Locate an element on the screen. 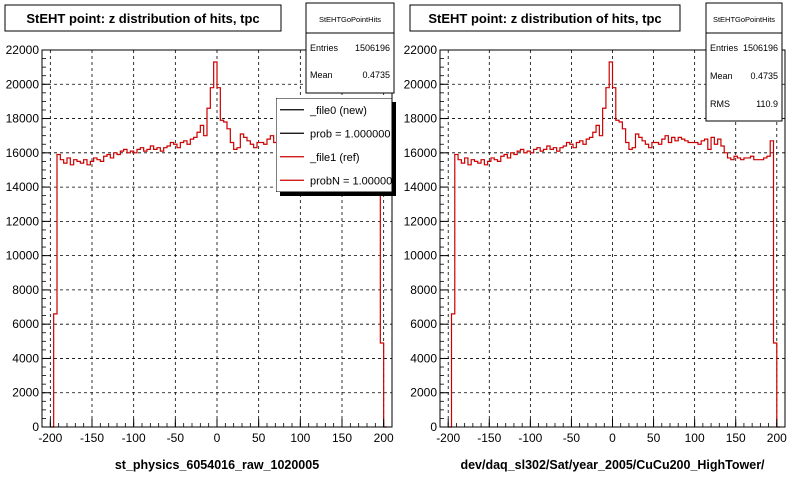 The image size is (800, 480). legend-entry-label: _file1 (ref) is located at coordinates (334, 158).